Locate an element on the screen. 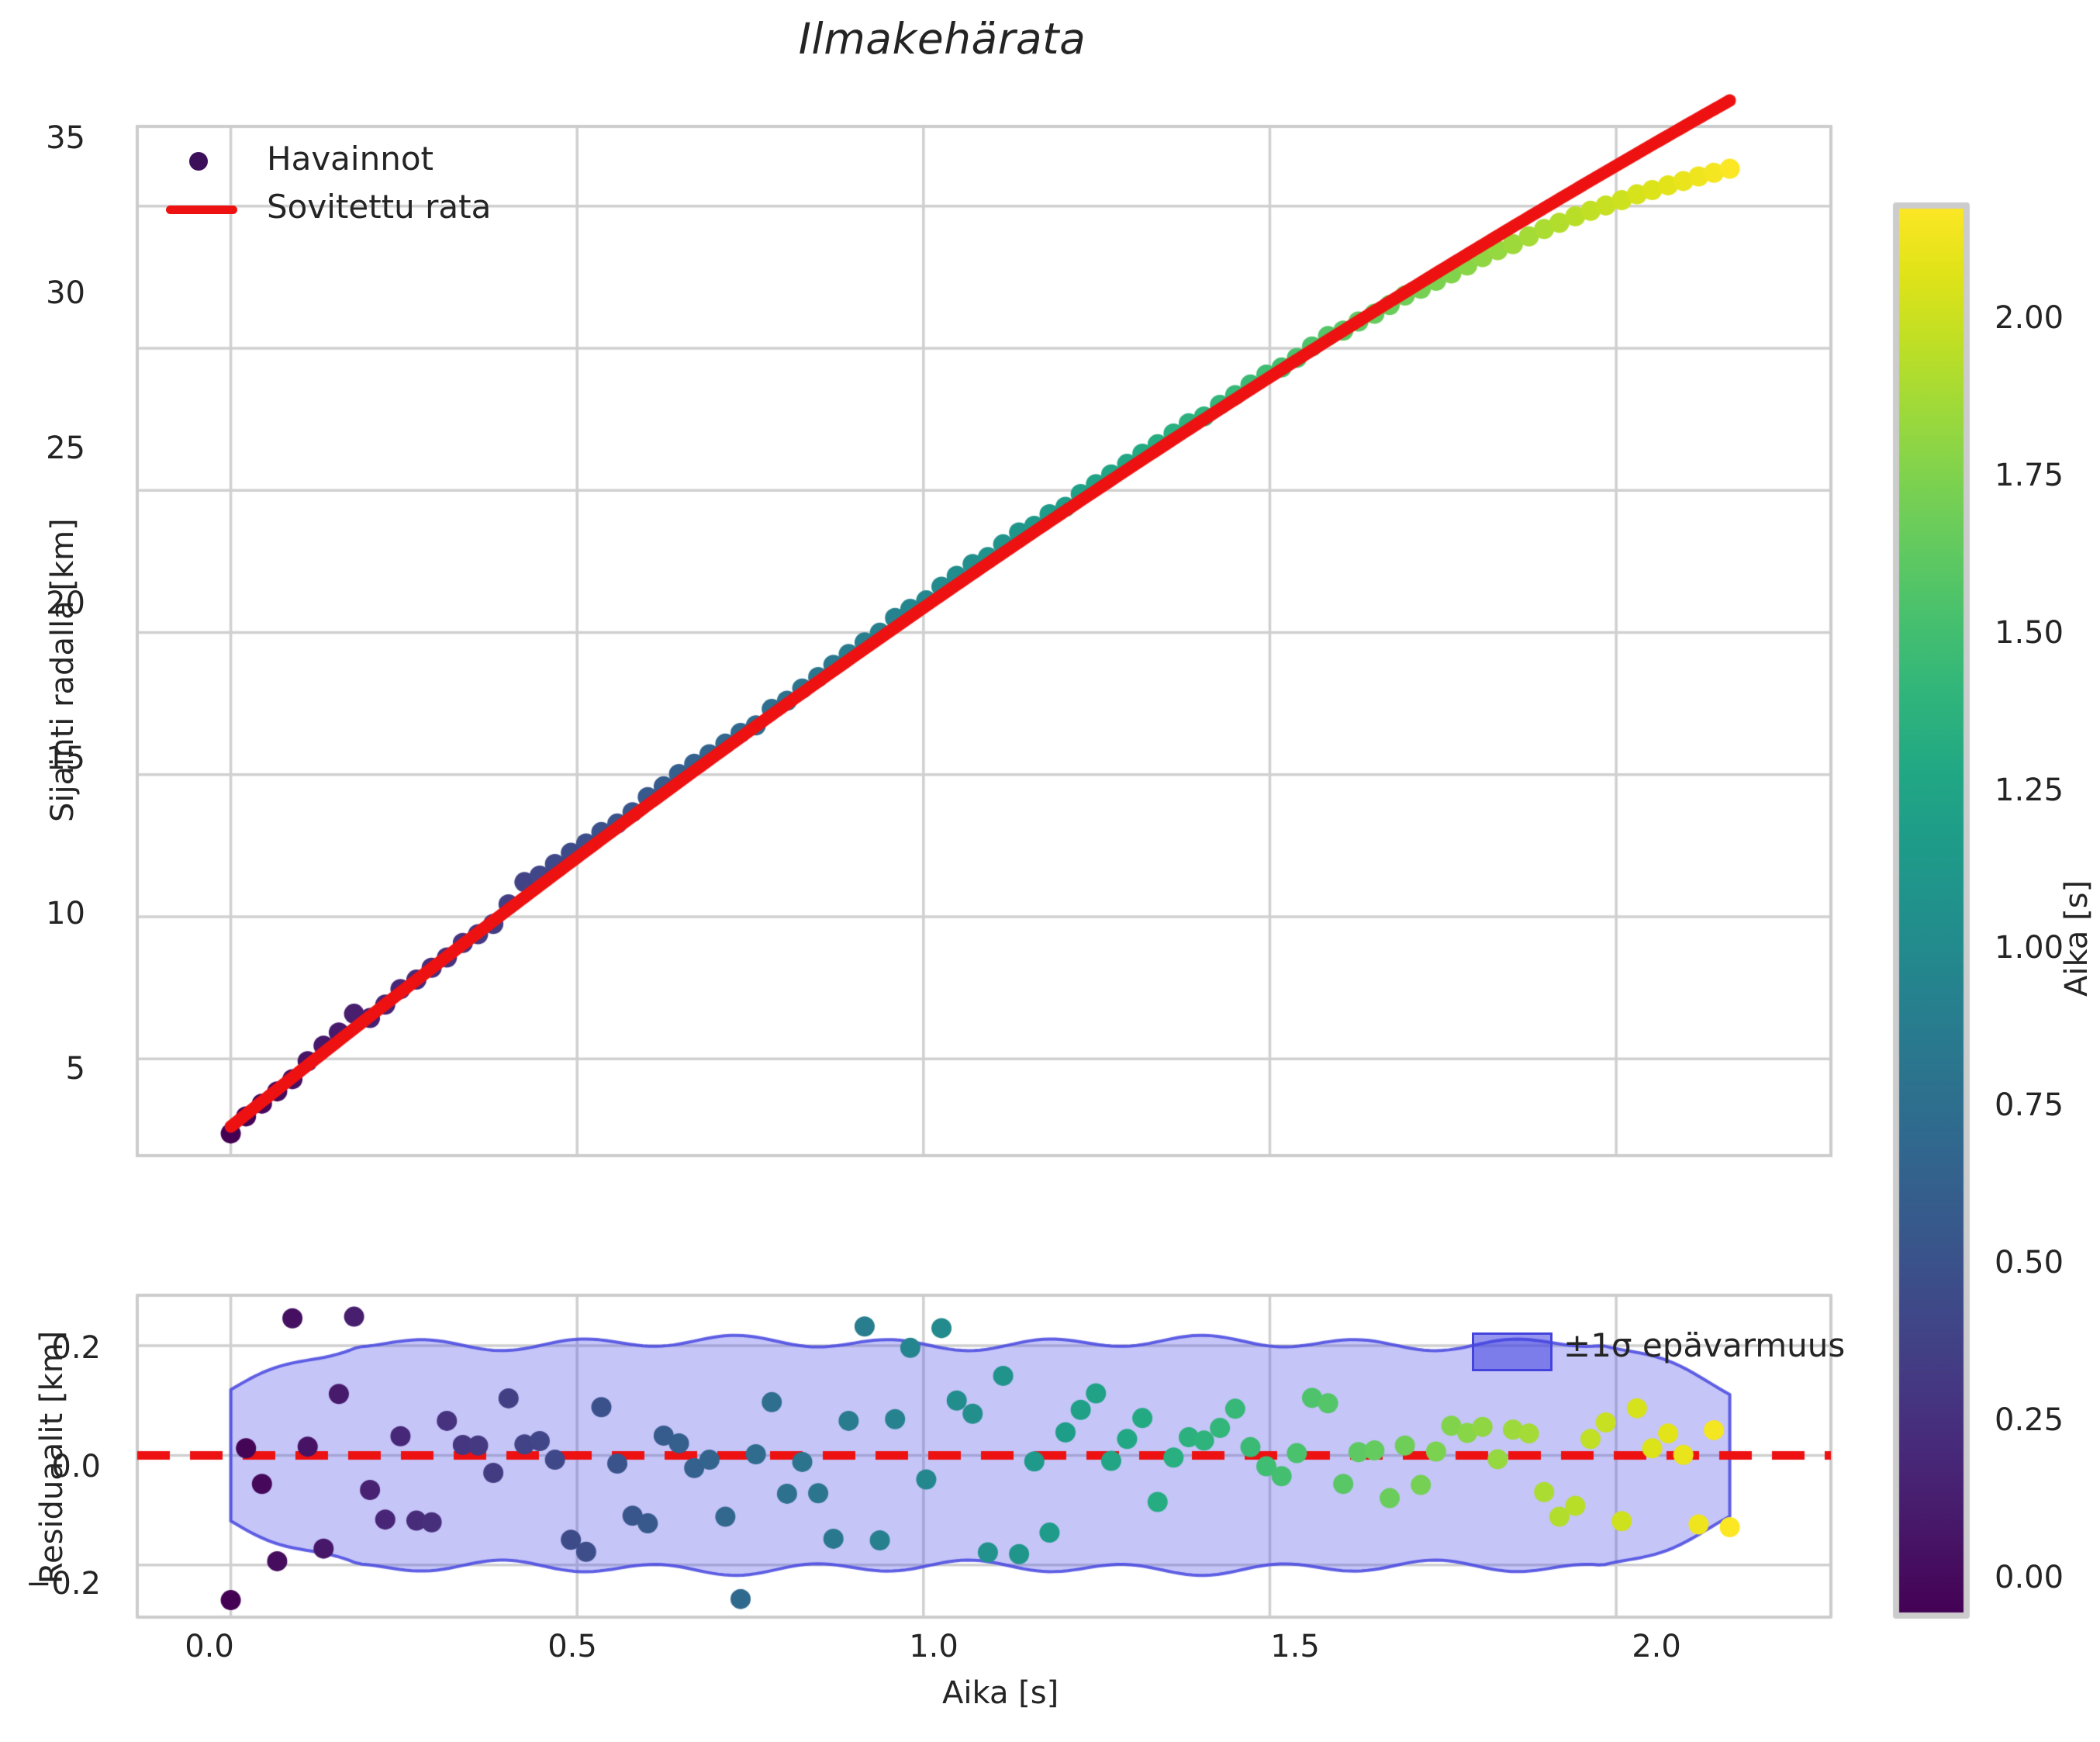 Image resolution: width=2100 pixels, height=1742 pixels. y-axis-label-residuals: Residuaalit [km] is located at coordinates (52, 1457).